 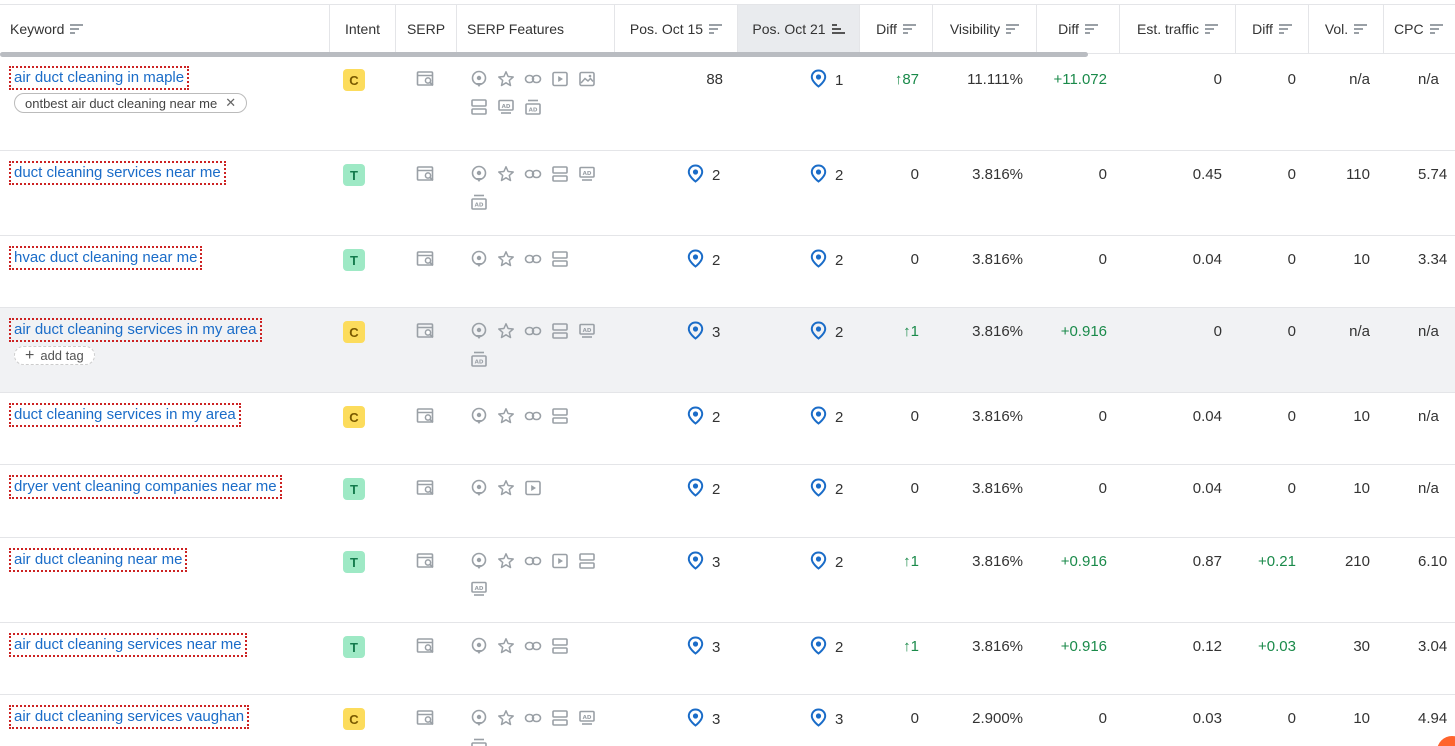 What do you see at coordinates (676, 29) in the screenshot?
I see `col-pos-oct15: Pos. Oct 15` at bounding box center [676, 29].